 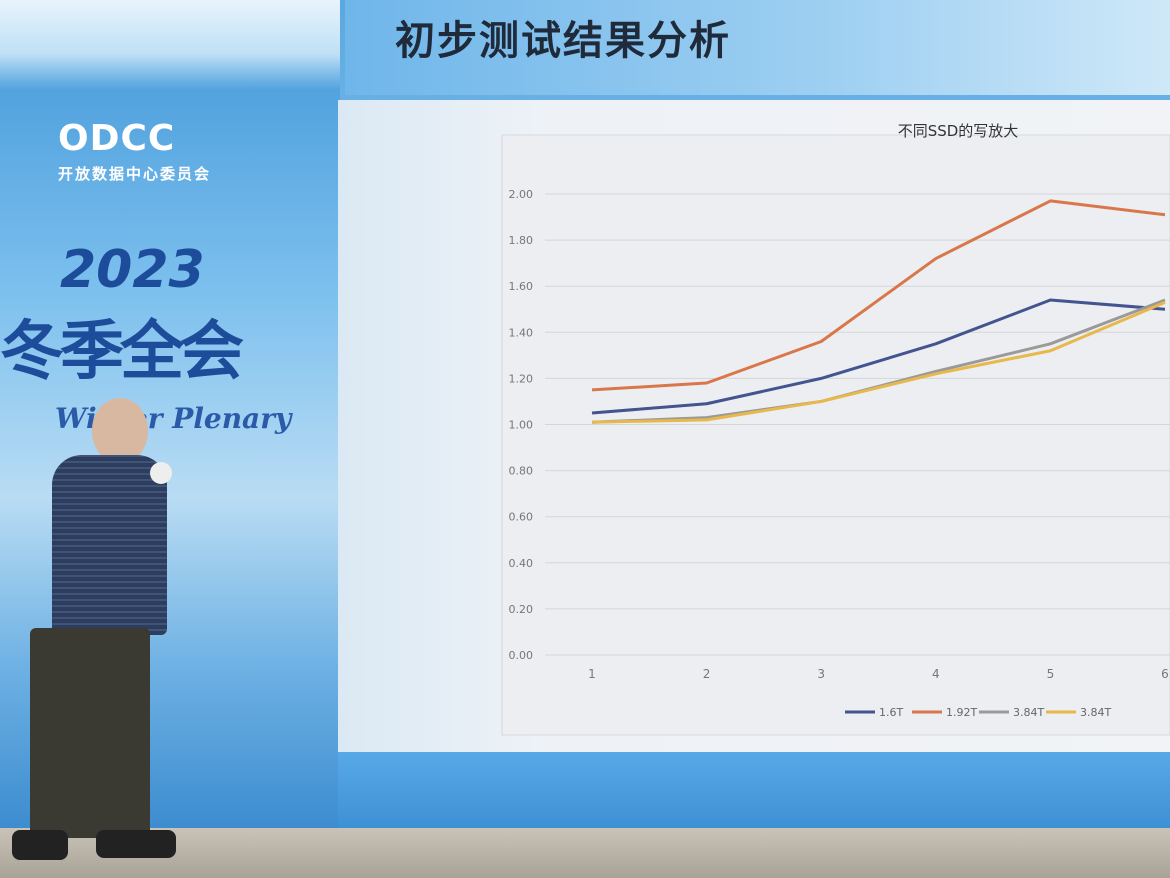 What do you see at coordinates (170, 45) in the screenshot?
I see `snow-decoration` at bounding box center [170, 45].